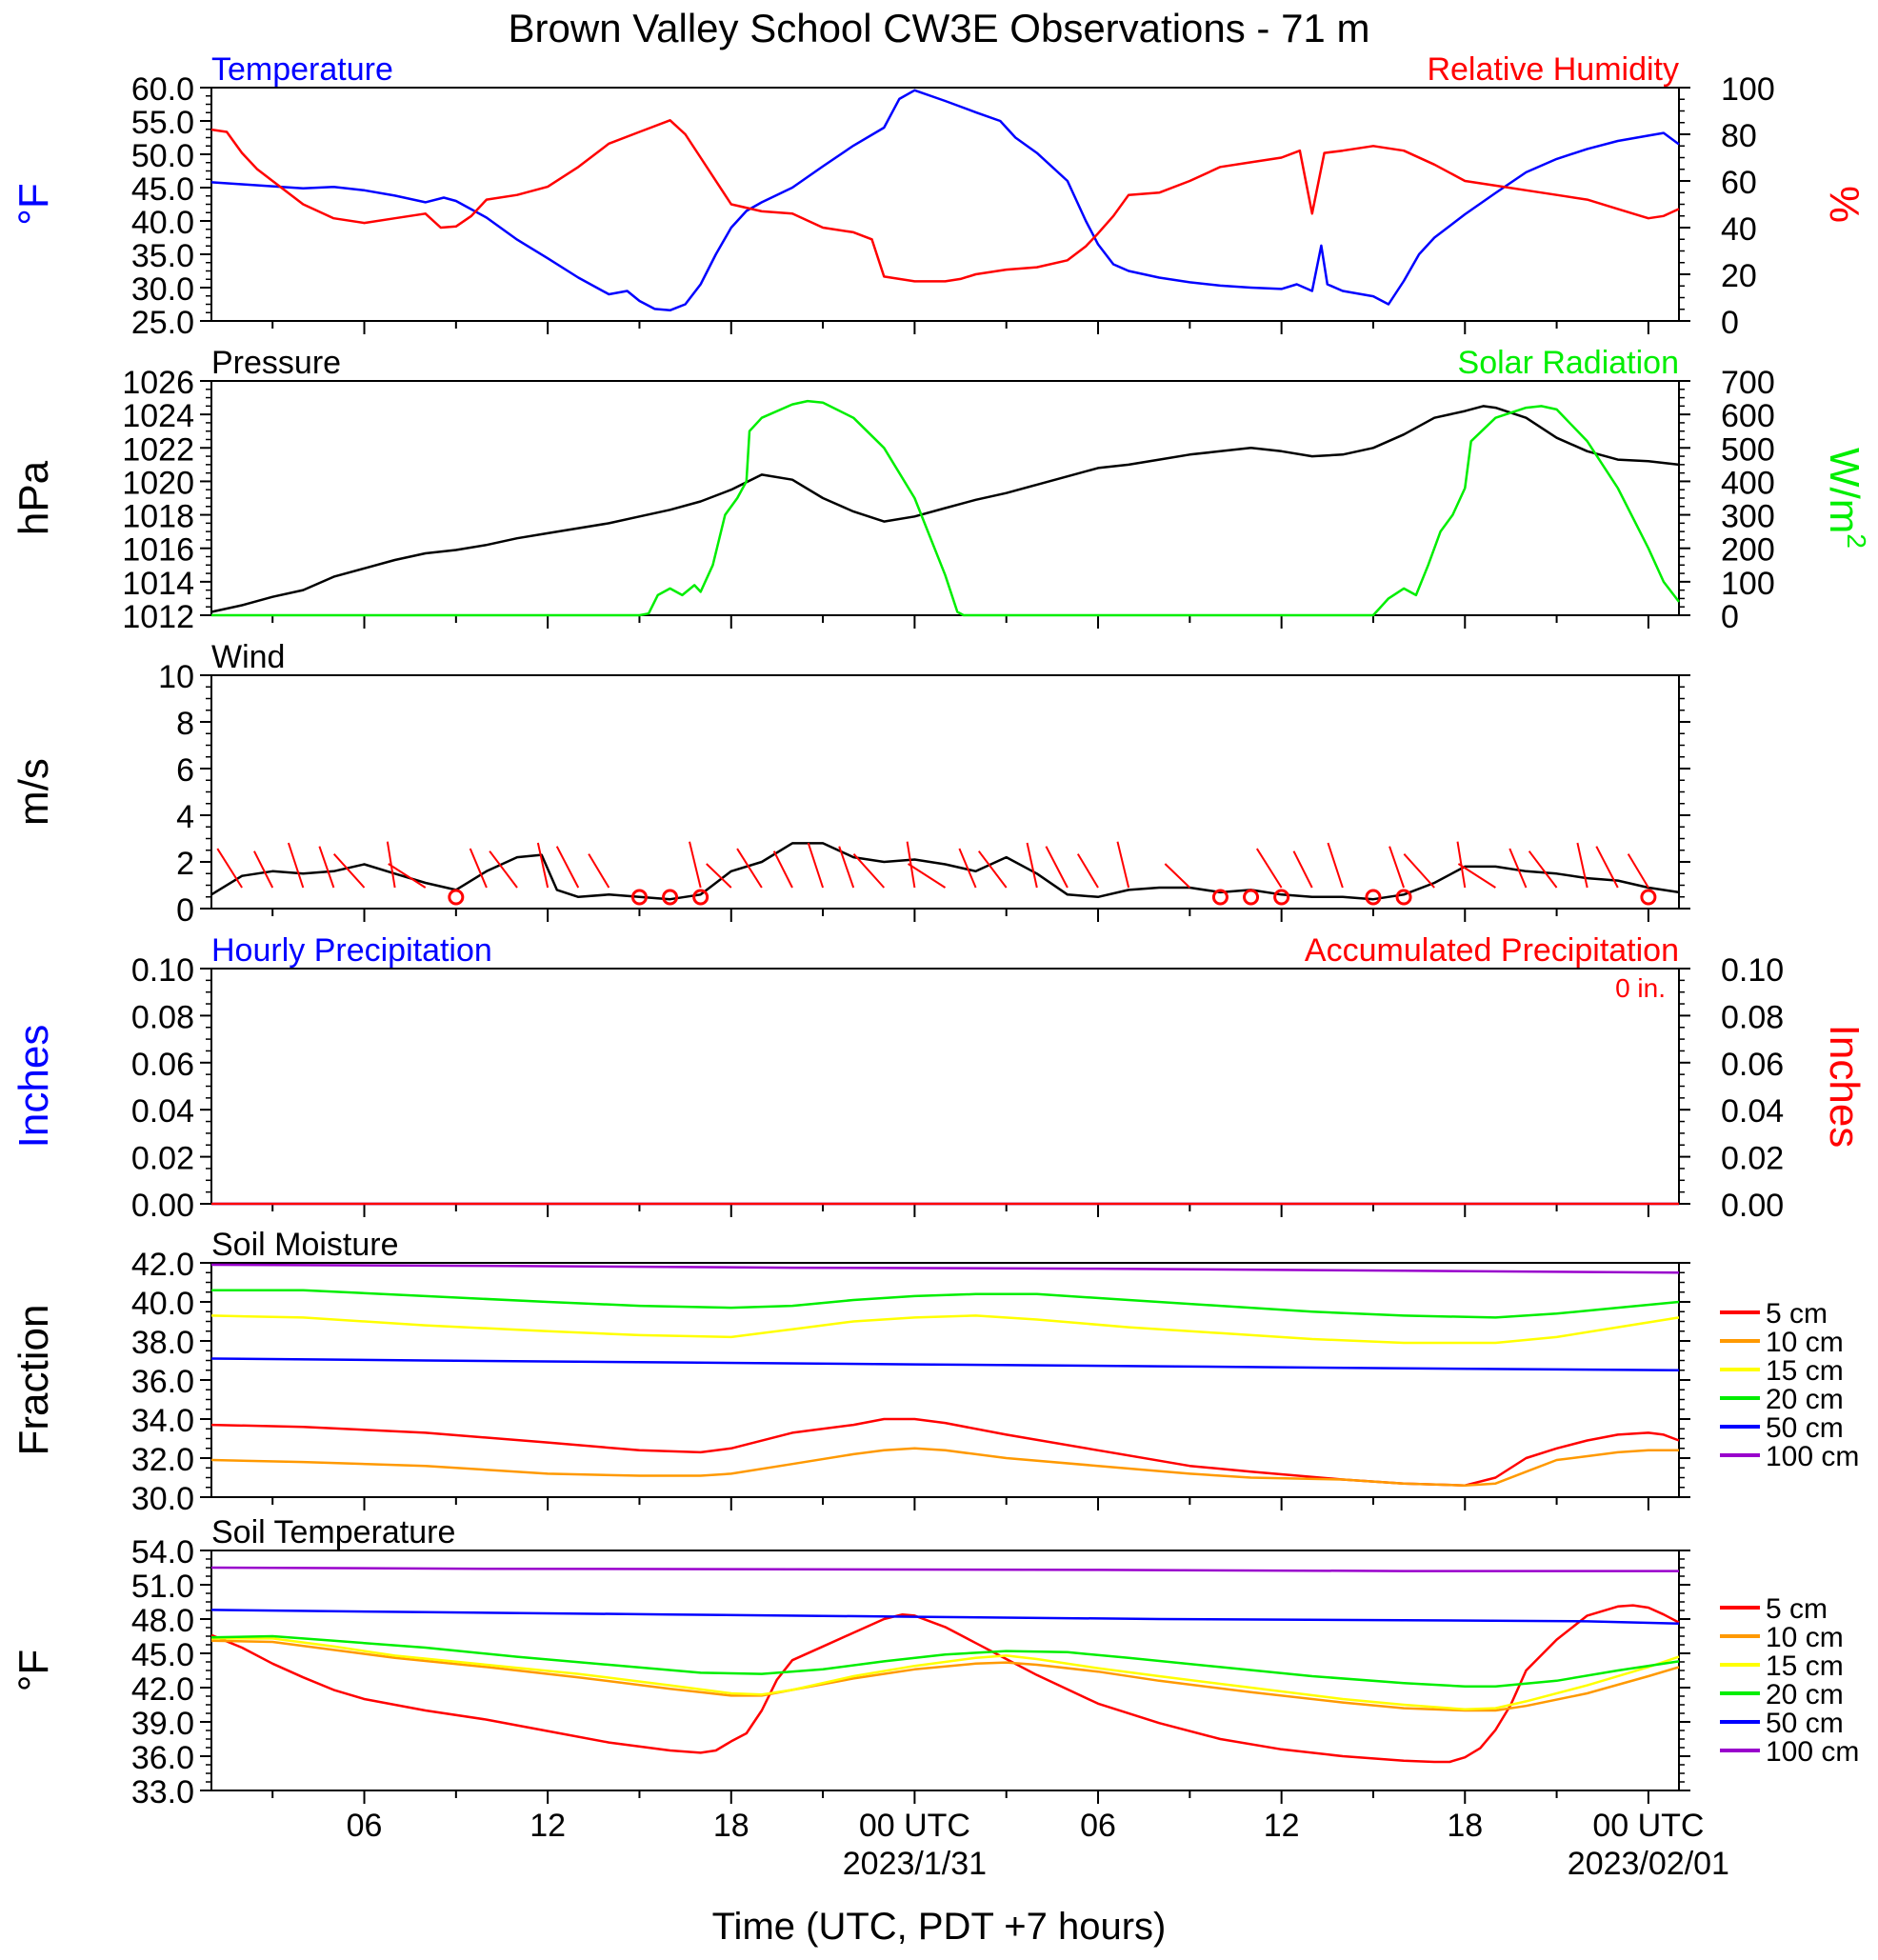 Image resolution: width=1878 pixels, height=1960 pixels. Describe the element at coordinates (33, 1087) in the screenshot. I see `y-left-axis-label: Inches` at that location.